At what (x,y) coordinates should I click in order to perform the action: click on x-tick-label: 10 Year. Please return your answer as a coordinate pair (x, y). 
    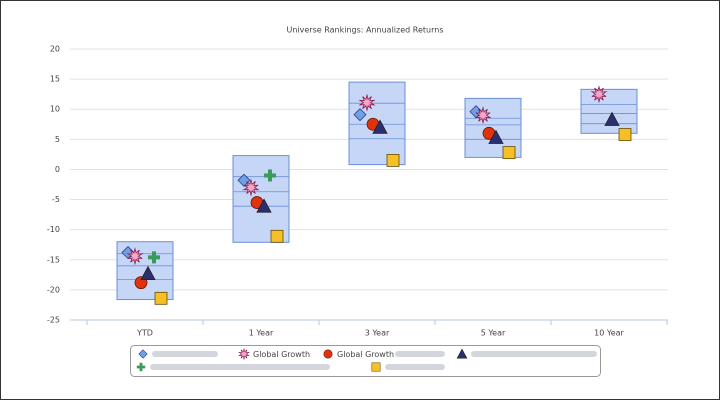
    Looking at the image, I should click on (609, 333).